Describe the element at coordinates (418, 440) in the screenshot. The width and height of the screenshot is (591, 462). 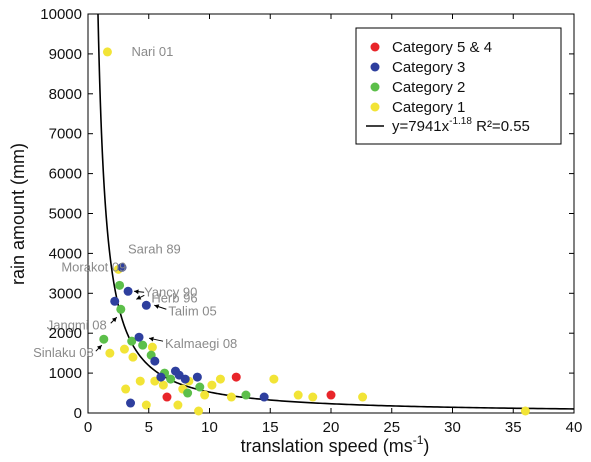
I see `x-axis-label-superscript: -1` at that location.